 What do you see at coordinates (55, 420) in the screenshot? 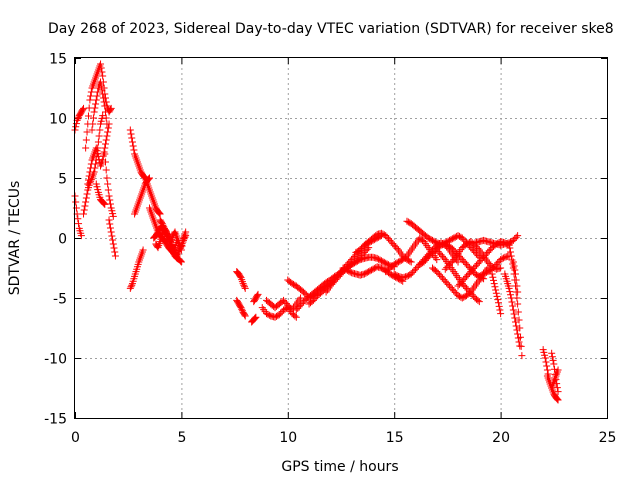
I see `y-tick-label: -15` at bounding box center [55, 420].